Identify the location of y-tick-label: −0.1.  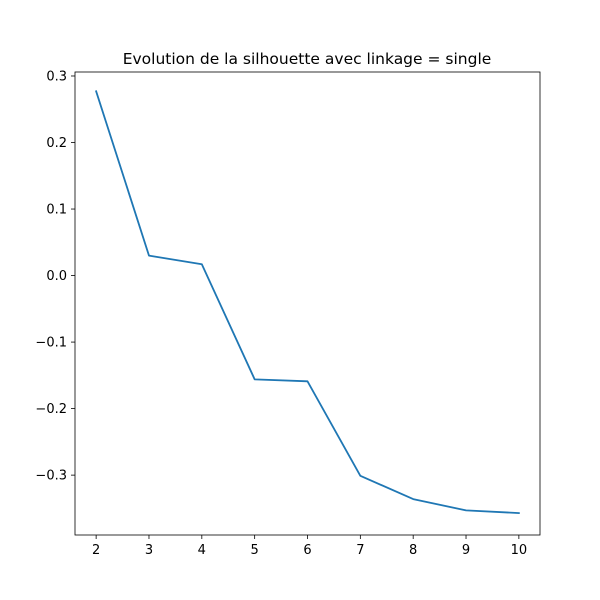
(51, 343).